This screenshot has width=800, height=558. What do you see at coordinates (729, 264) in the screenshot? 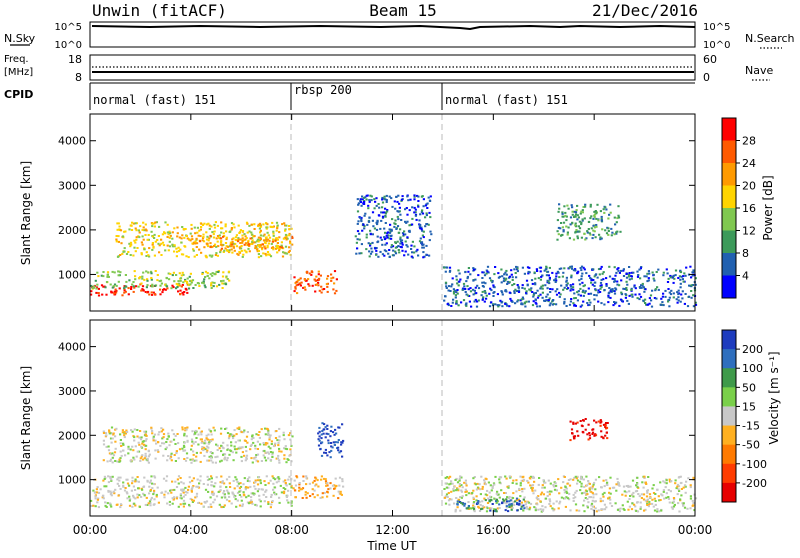
I see `colorbar-swatch` at bounding box center [729, 264].